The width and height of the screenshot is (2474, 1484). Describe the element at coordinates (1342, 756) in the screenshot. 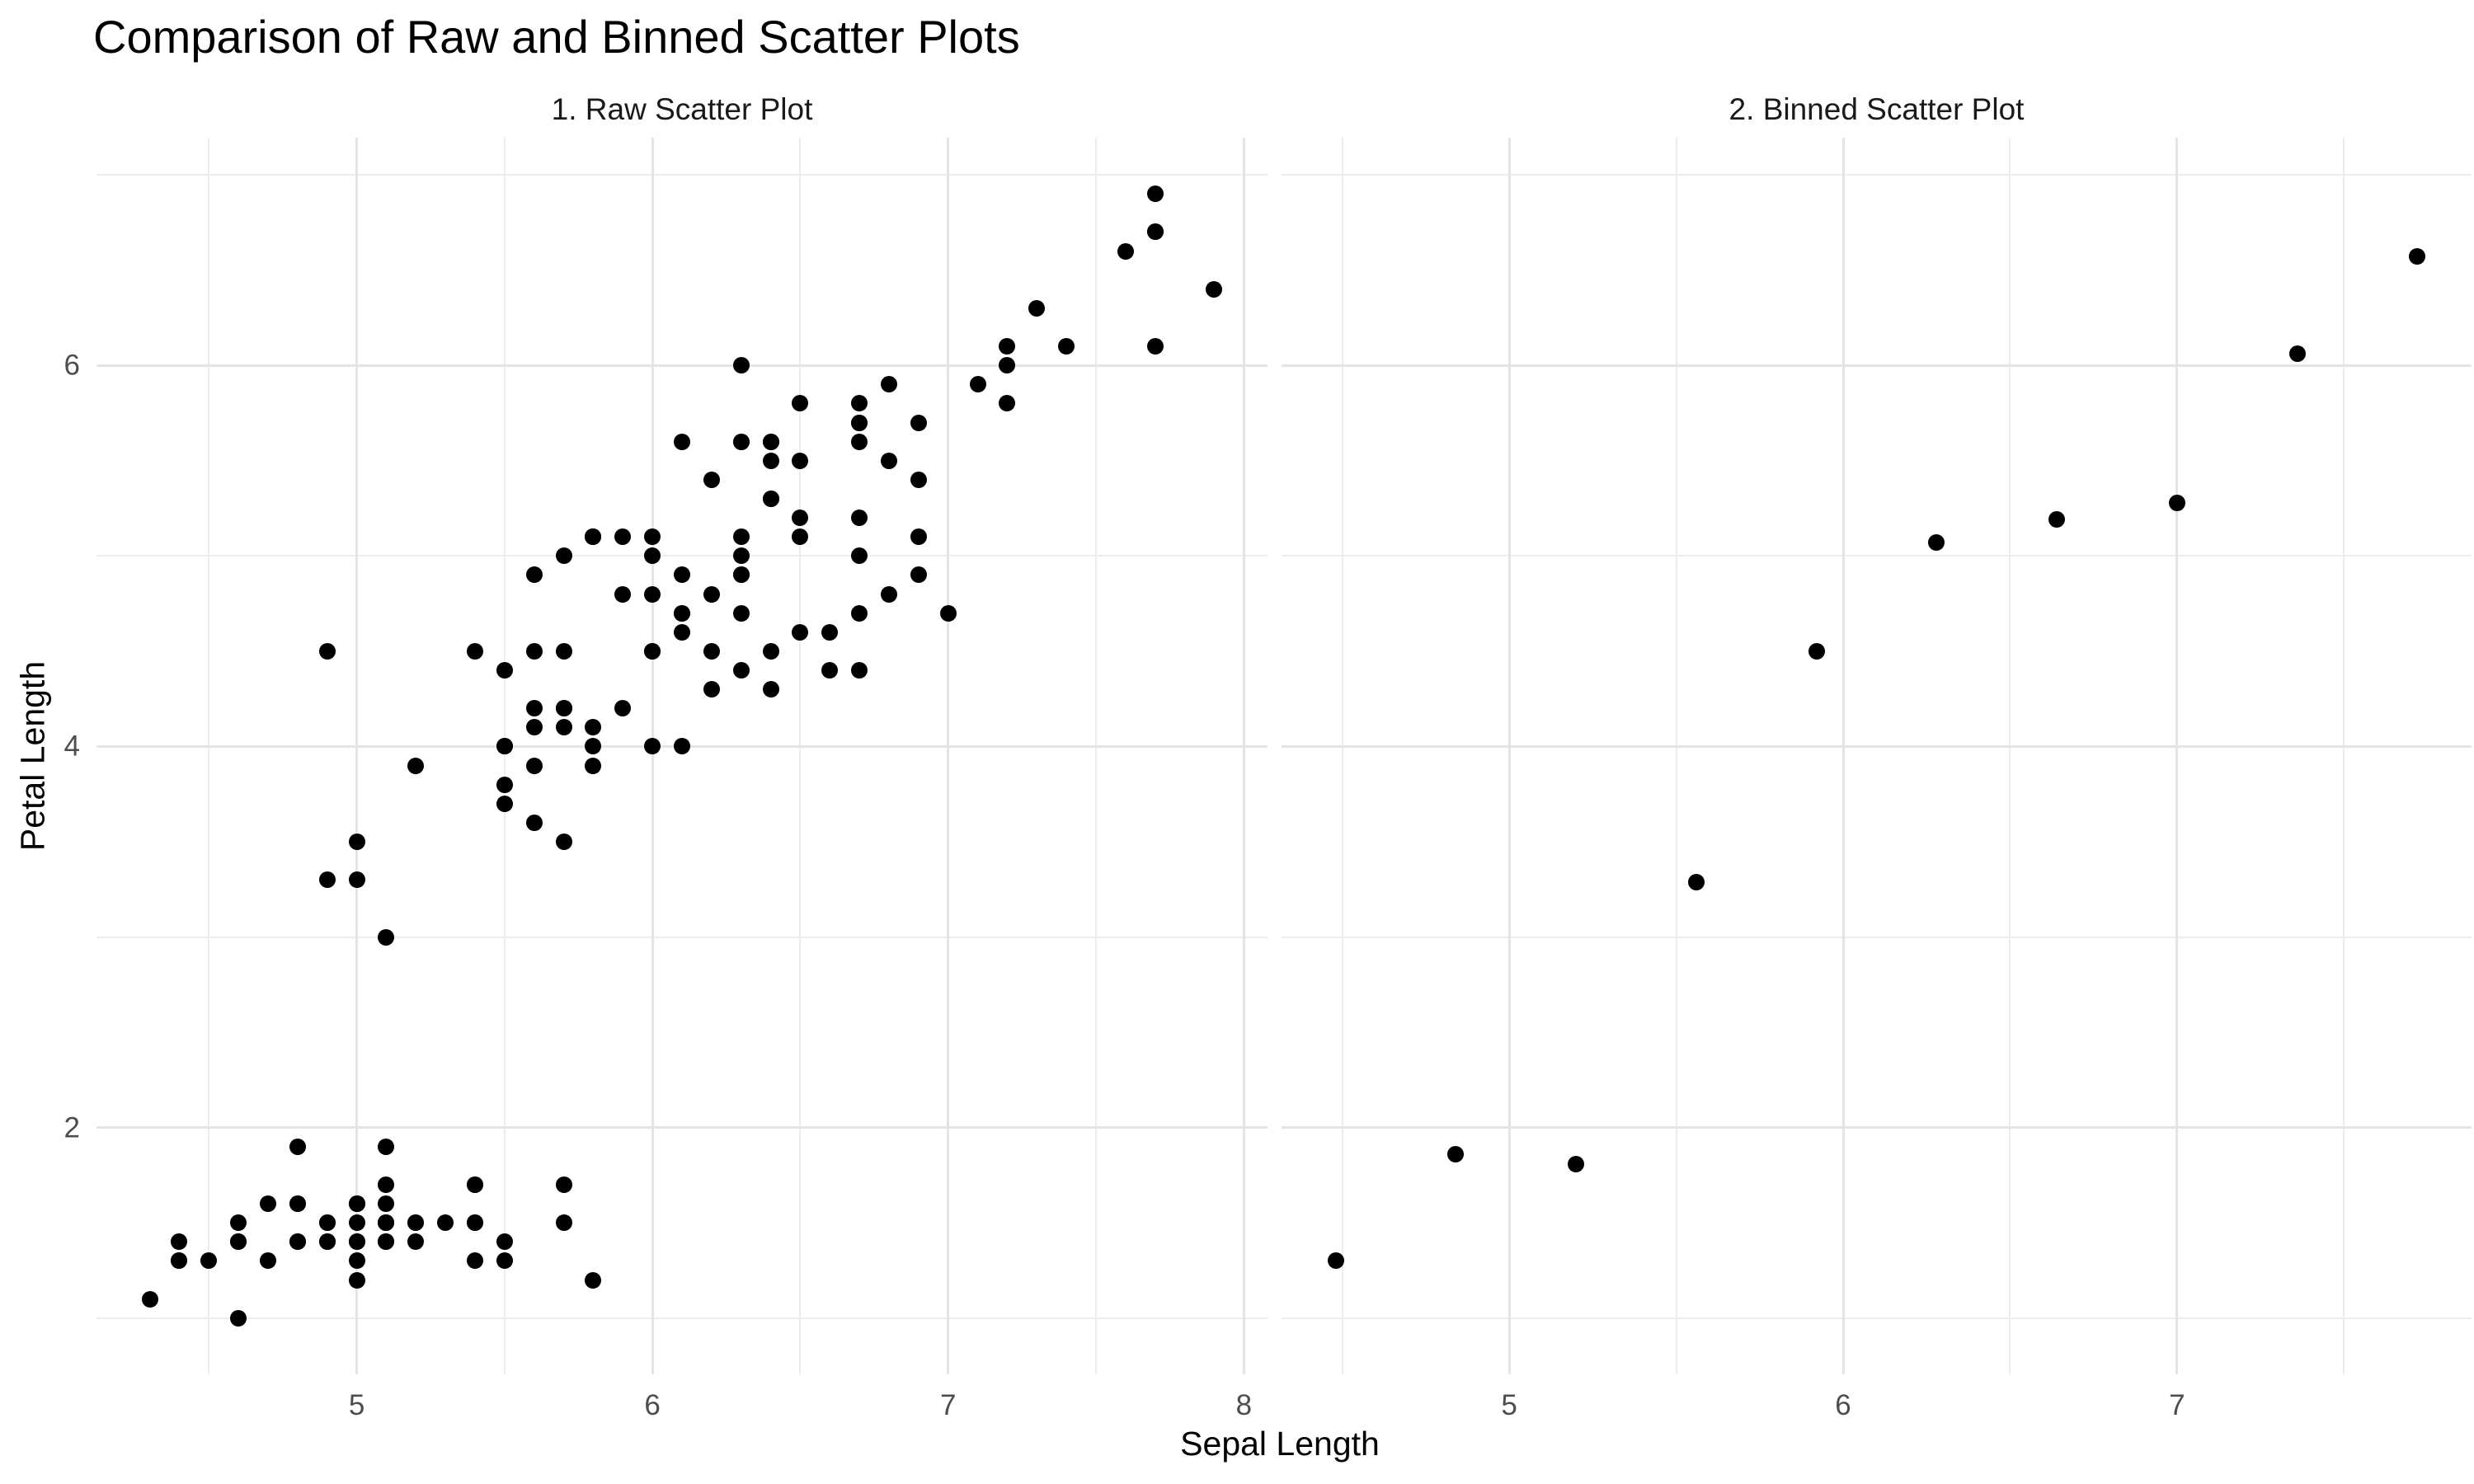

I see `grid-minor-x-4.5` at that location.